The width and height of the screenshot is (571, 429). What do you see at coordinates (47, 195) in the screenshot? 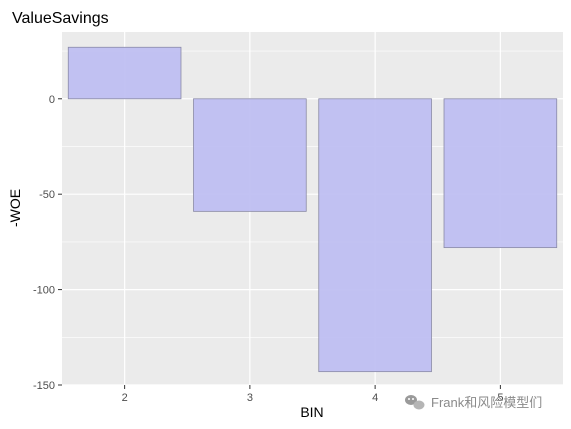
I see `y-tick-label: -50` at bounding box center [47, 195].